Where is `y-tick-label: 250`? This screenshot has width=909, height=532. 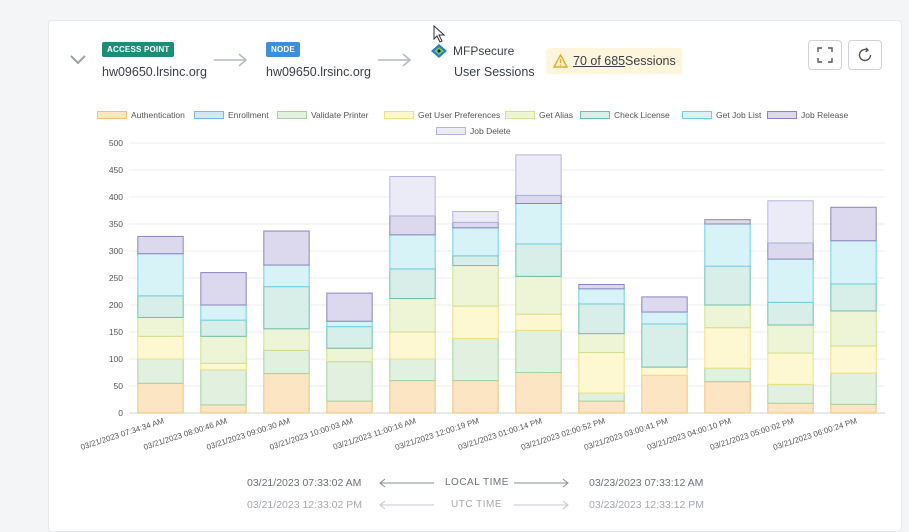
y-tick-label: 250 is located at coordinates (116, 278).